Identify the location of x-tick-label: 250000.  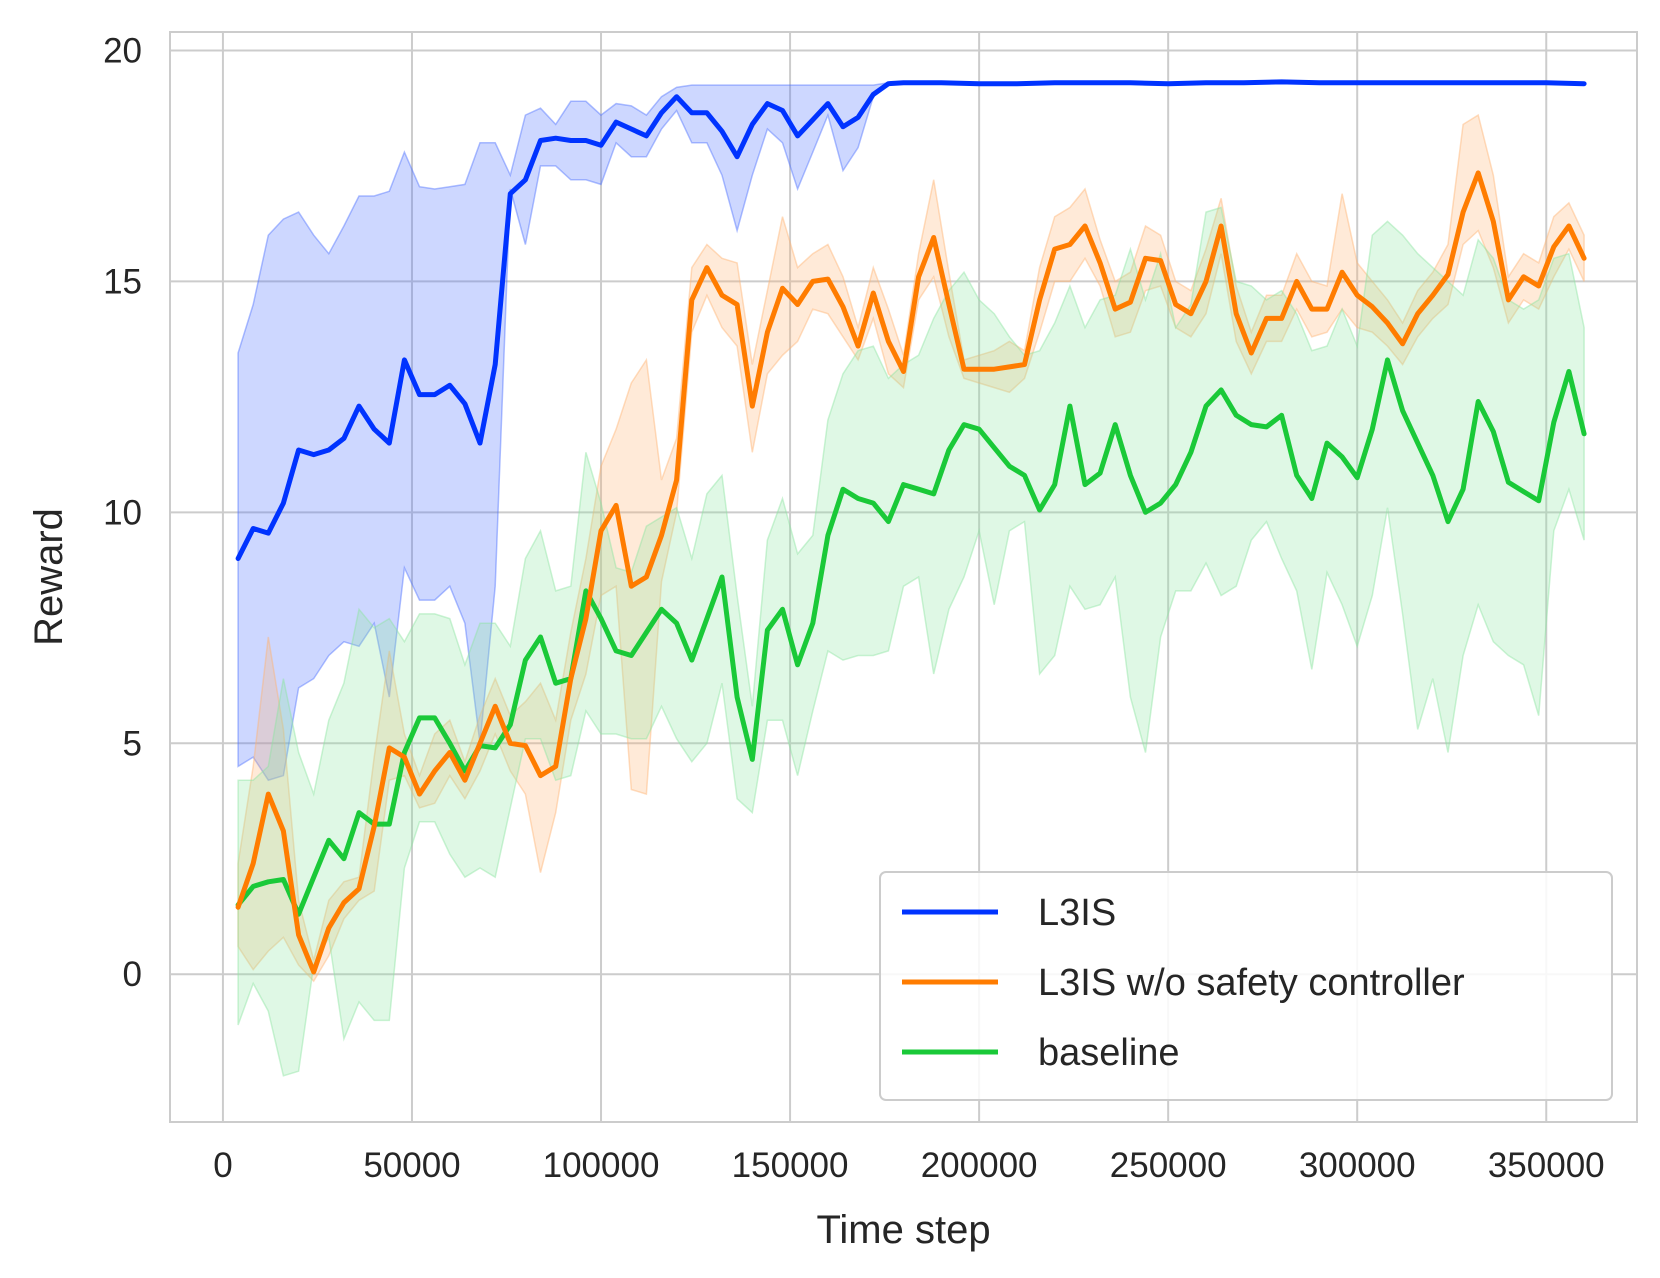
(1168, 1165).